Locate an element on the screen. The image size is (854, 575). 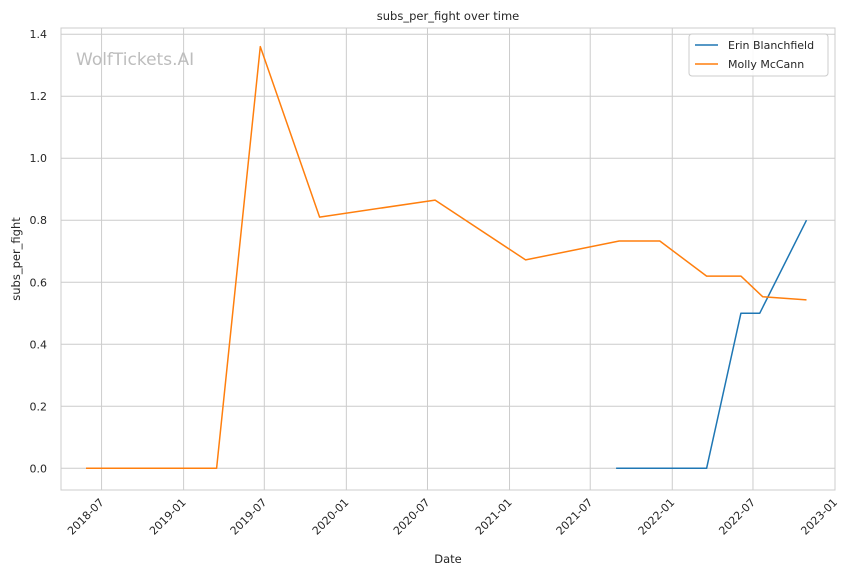
chart-title: subs_per_fight over time is located at coordinates (448, 16).